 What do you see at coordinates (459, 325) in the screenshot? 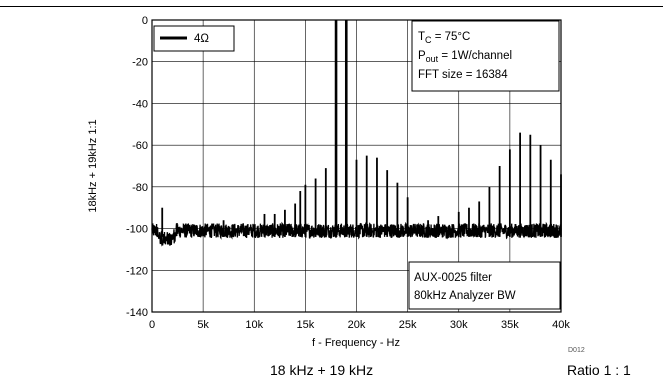
I see `x-tick-label: 30k` at bounding box center [459, 325].